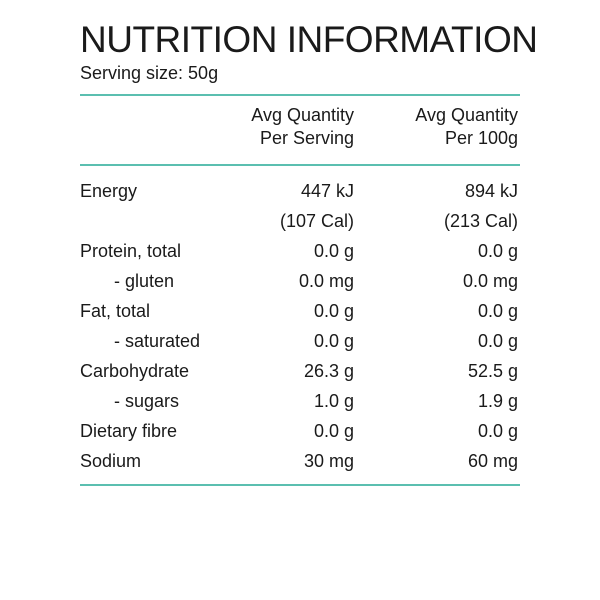 This screenshot has width=600, height=600. I want to click on row-label: Carbohydrate, so click(135, 371).